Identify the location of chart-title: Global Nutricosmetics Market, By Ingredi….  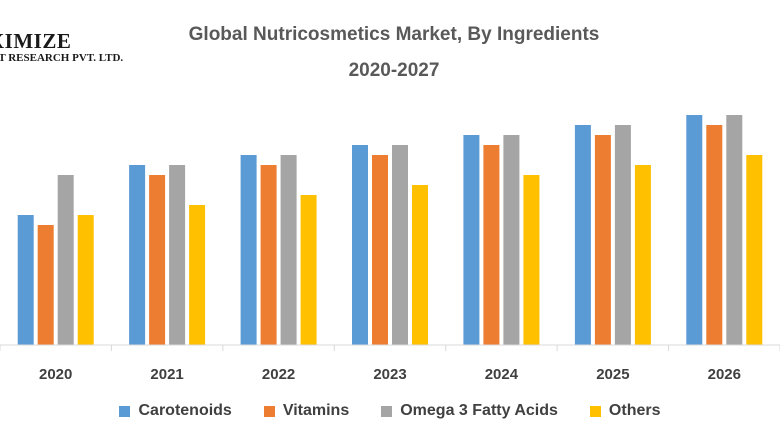
(394, 34).